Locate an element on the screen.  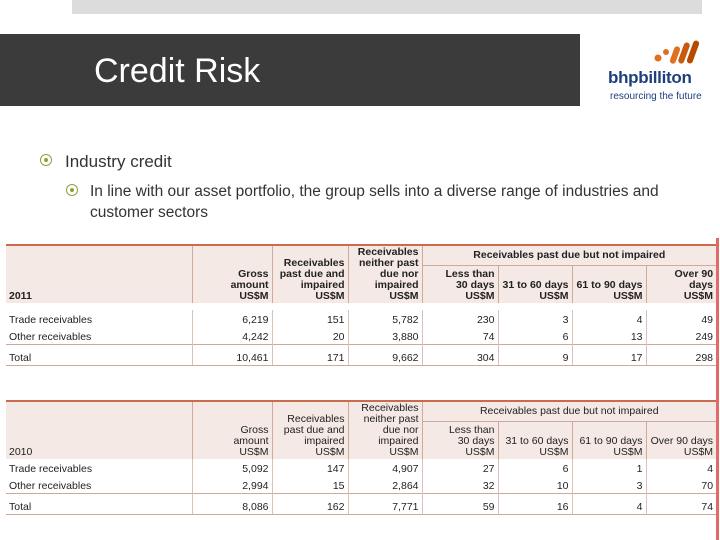
bullet-level-1: Industry credit is located at coordinates (106, 162).